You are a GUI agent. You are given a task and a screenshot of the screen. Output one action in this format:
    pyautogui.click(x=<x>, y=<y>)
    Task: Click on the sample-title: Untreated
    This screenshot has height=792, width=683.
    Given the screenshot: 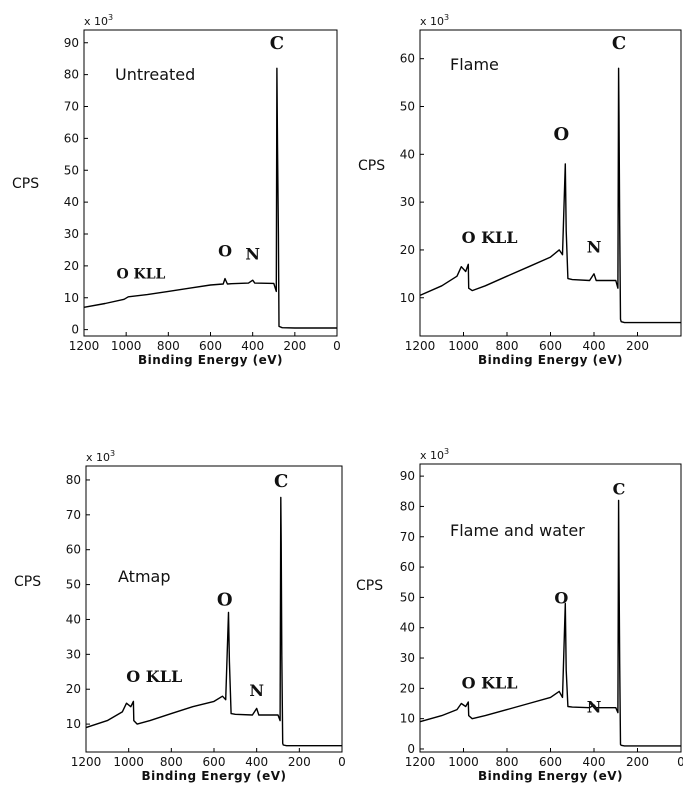 What is the action you would take?
    pyautogui.click(x=155, y=74)
    